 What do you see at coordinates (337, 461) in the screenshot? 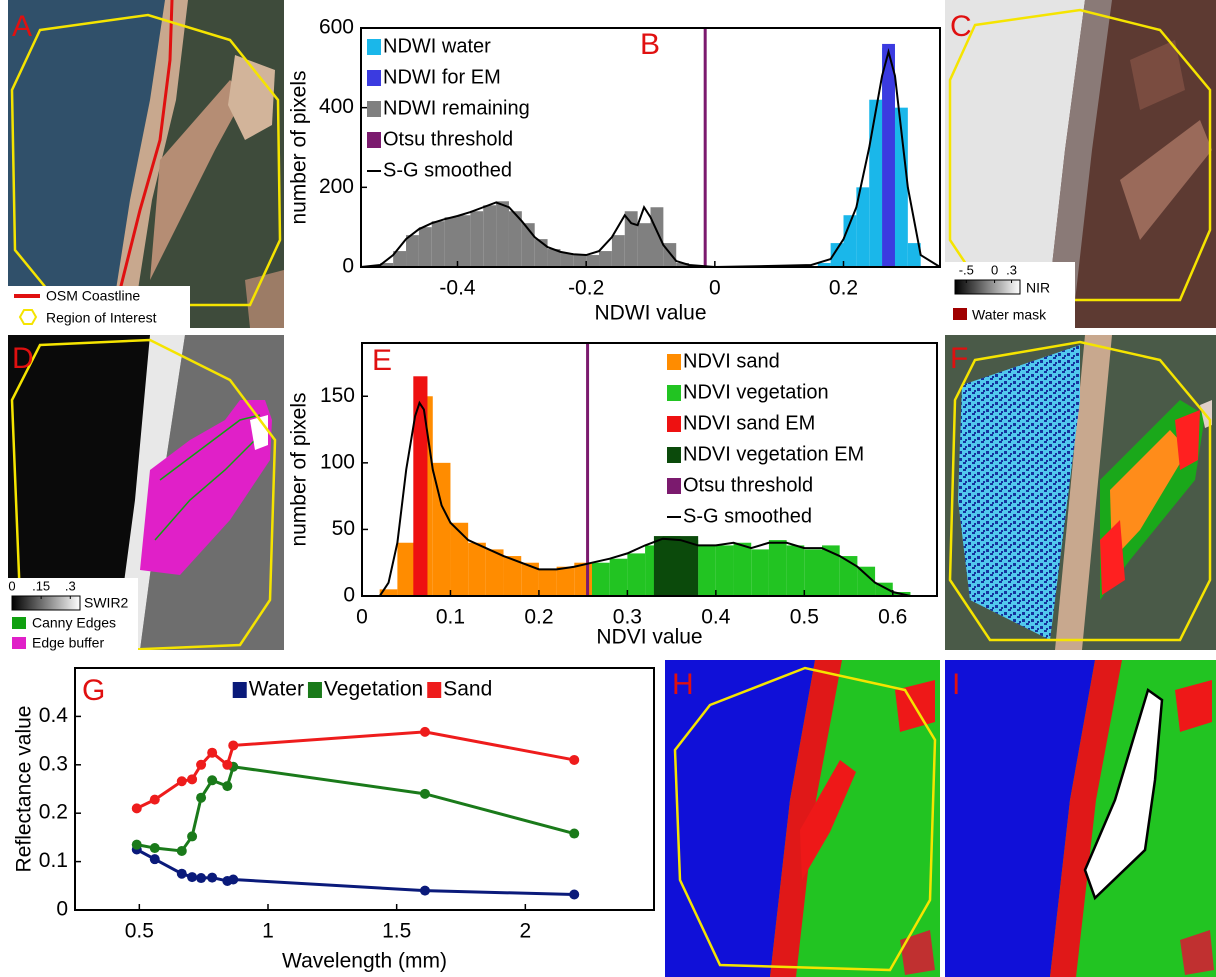
I see `y-tick-label: 100` at bounding box center [337, 461].